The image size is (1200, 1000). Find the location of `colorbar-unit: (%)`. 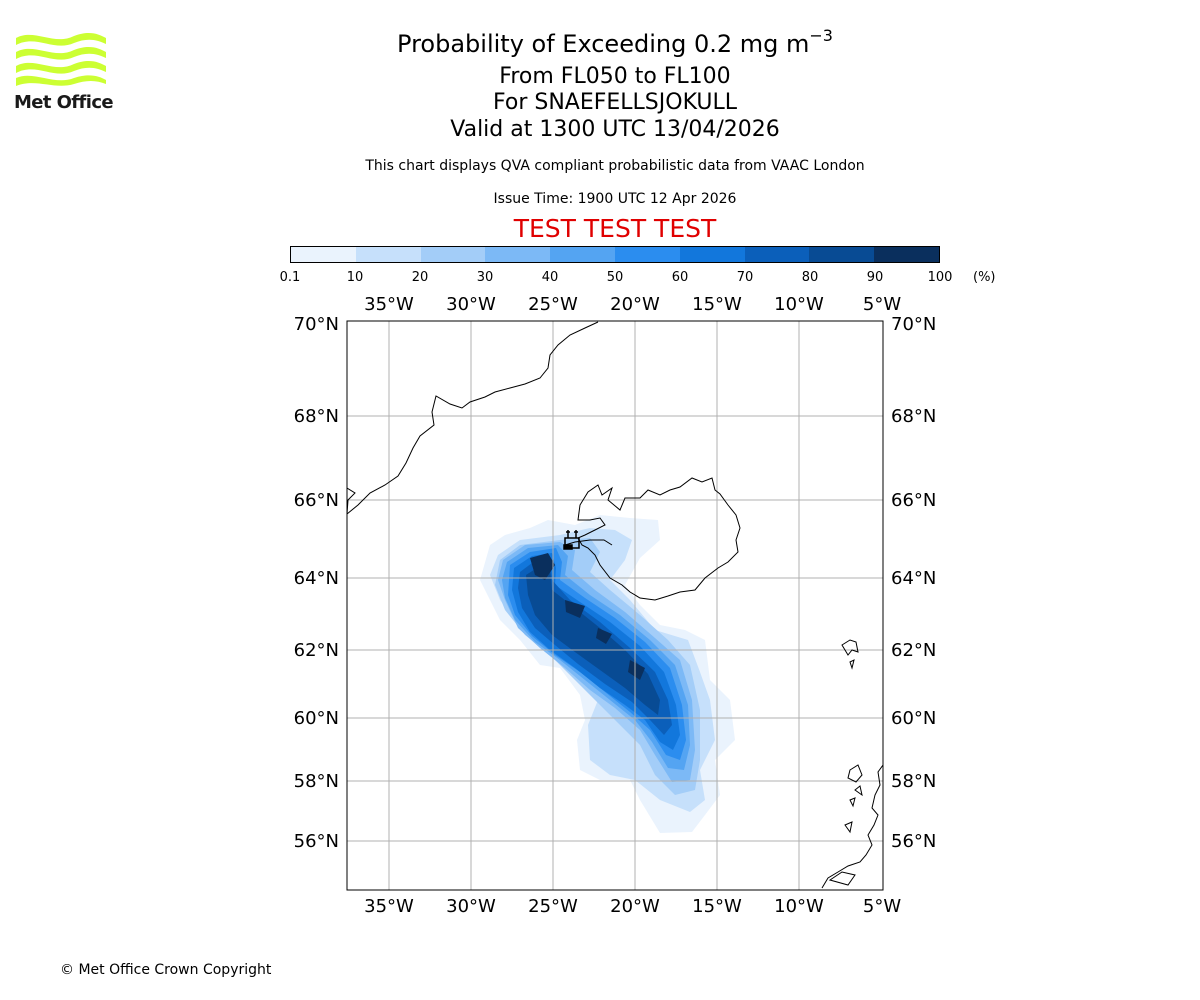

colorbar-unit: (%) is located at coordinates (984, 277).